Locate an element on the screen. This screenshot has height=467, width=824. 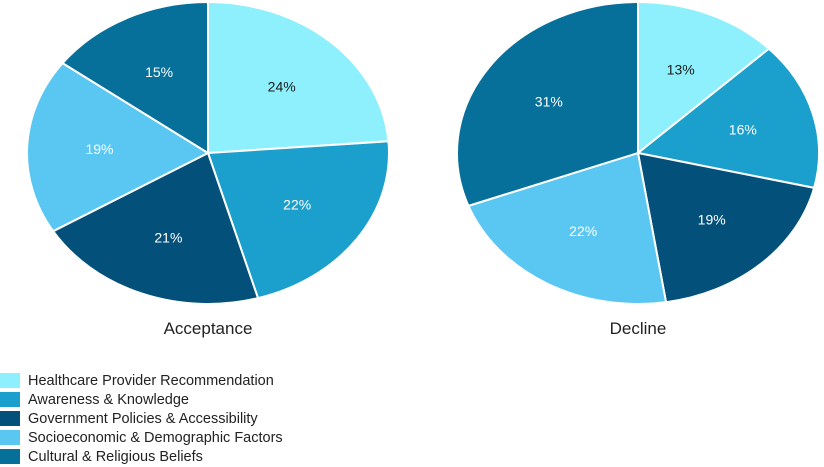
chart-title-acceptance: Acceptance is located at coordinates (208, 328).